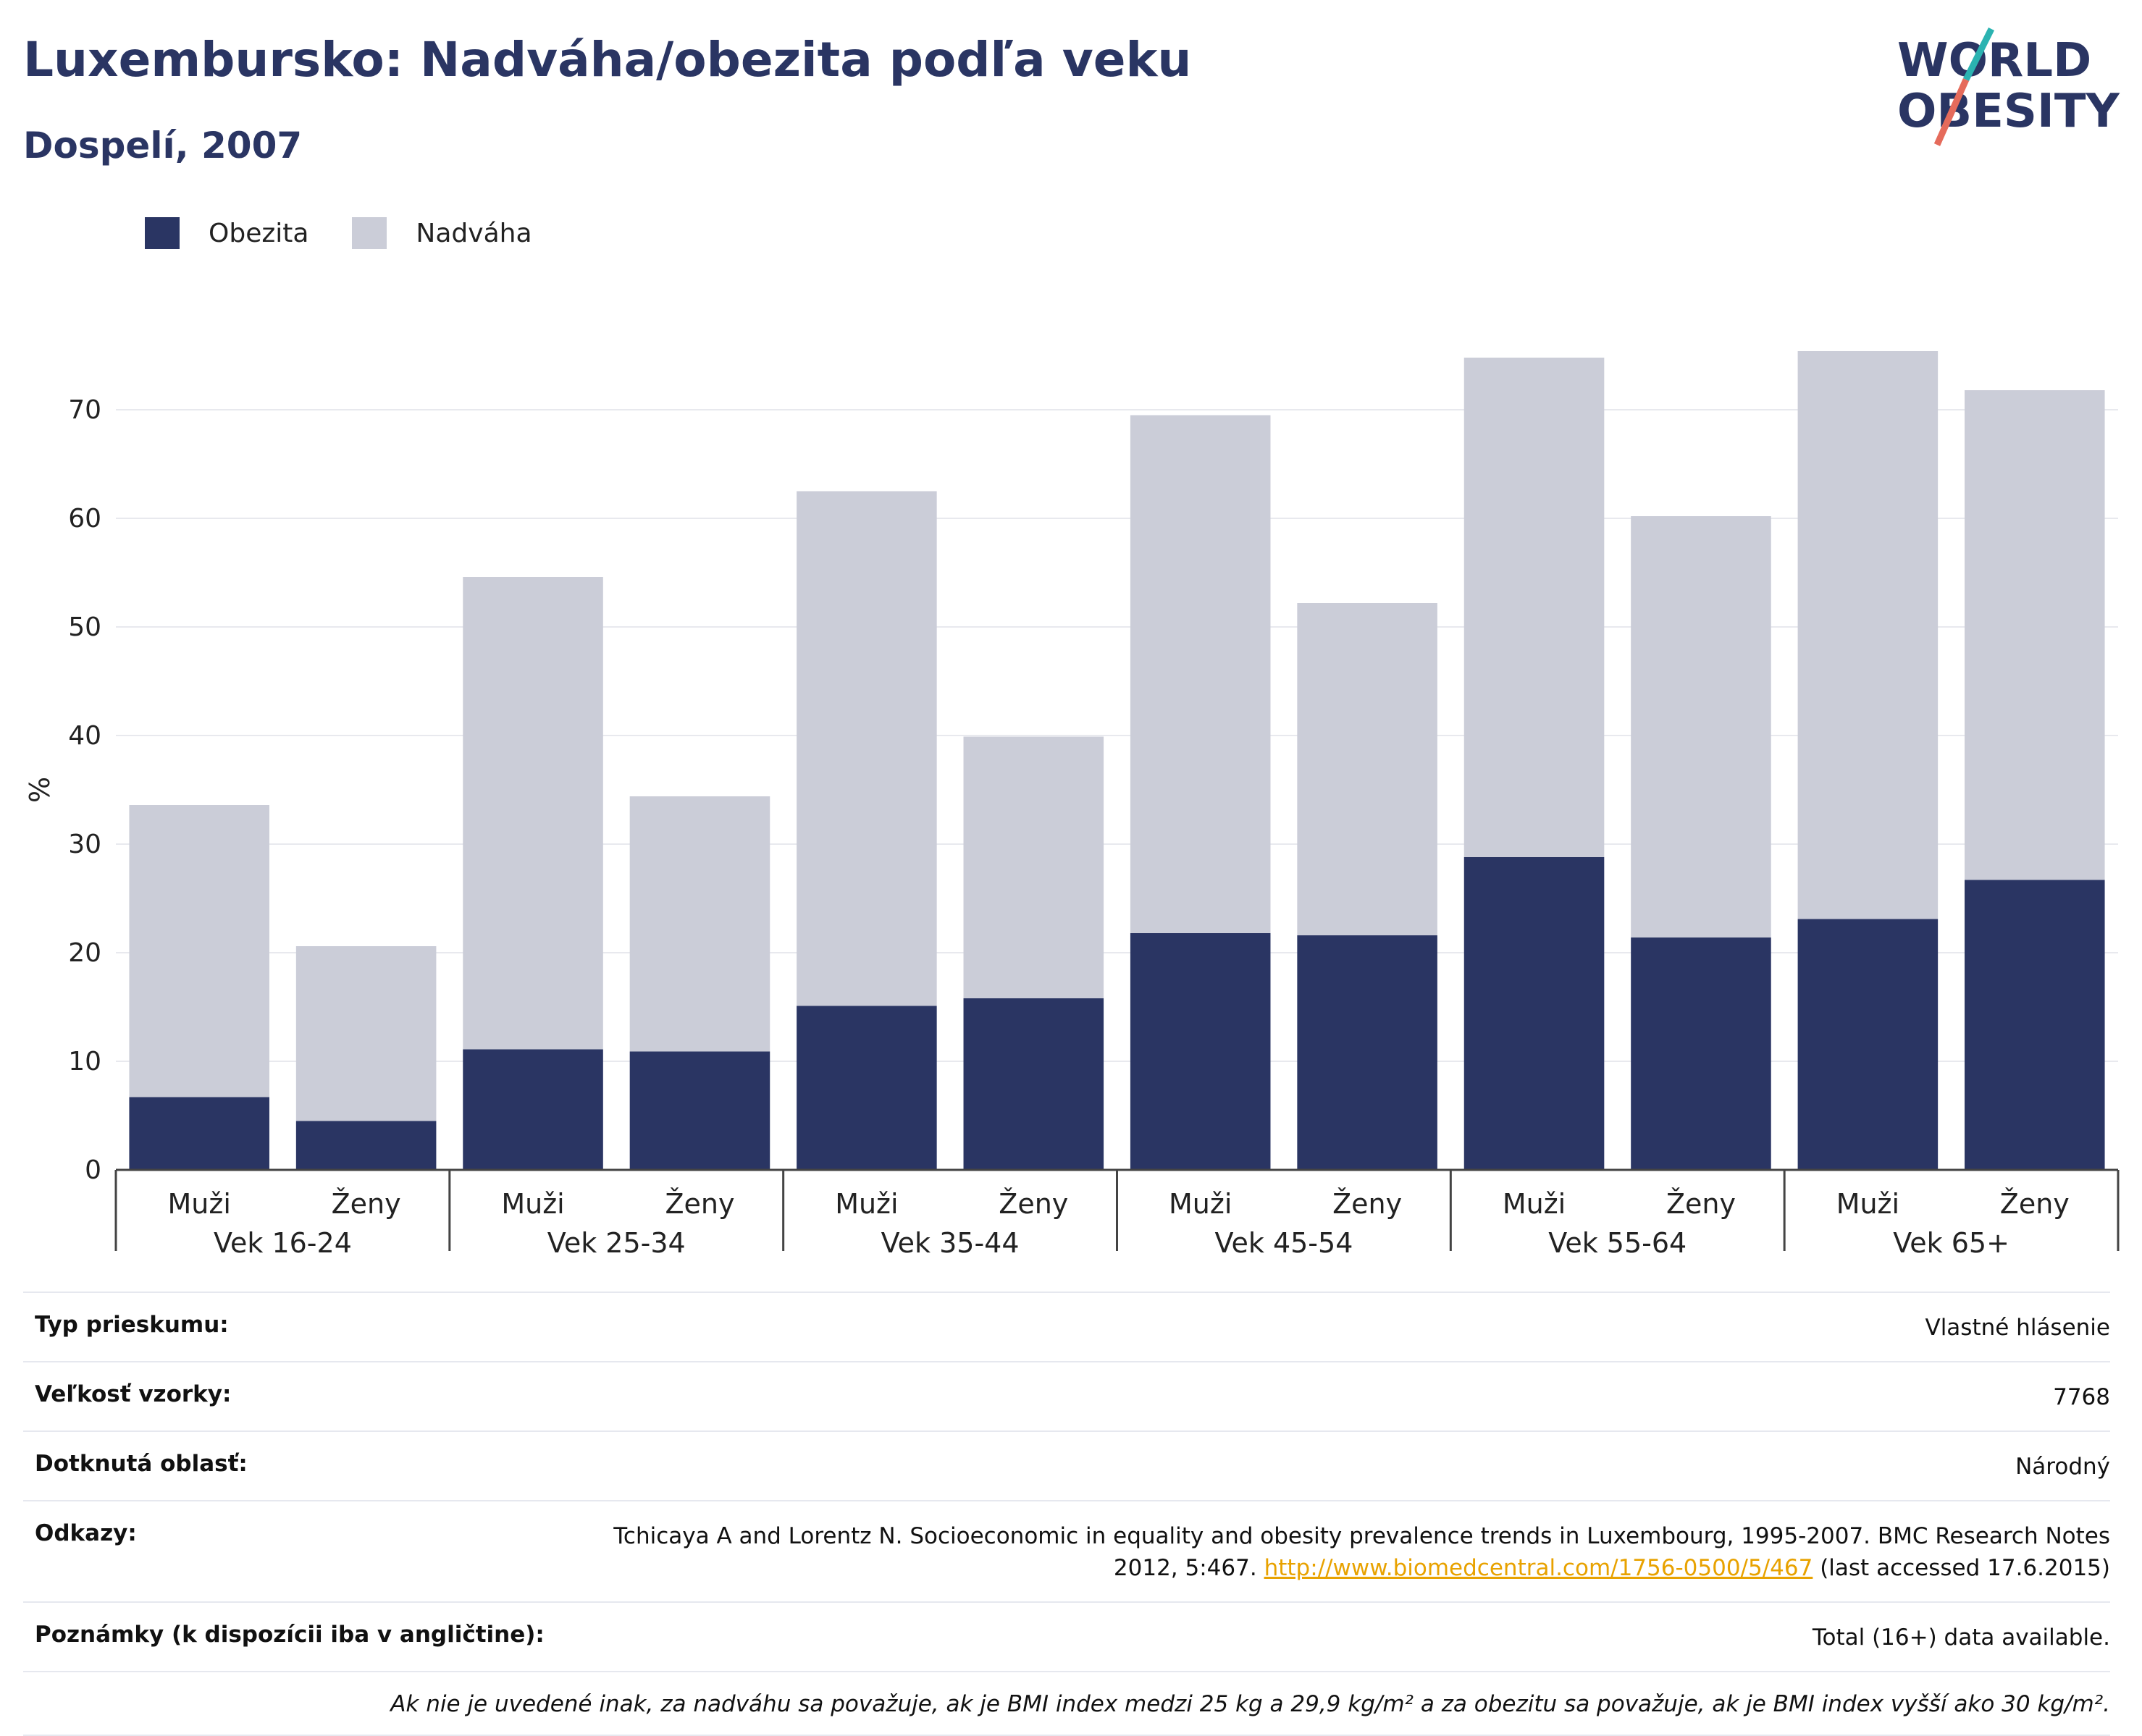 This screenshot has height=1736, width=2142. Describe the element at coordinates (84, 844) in the screenshot. I see `y-tick-label: 30` at that location.